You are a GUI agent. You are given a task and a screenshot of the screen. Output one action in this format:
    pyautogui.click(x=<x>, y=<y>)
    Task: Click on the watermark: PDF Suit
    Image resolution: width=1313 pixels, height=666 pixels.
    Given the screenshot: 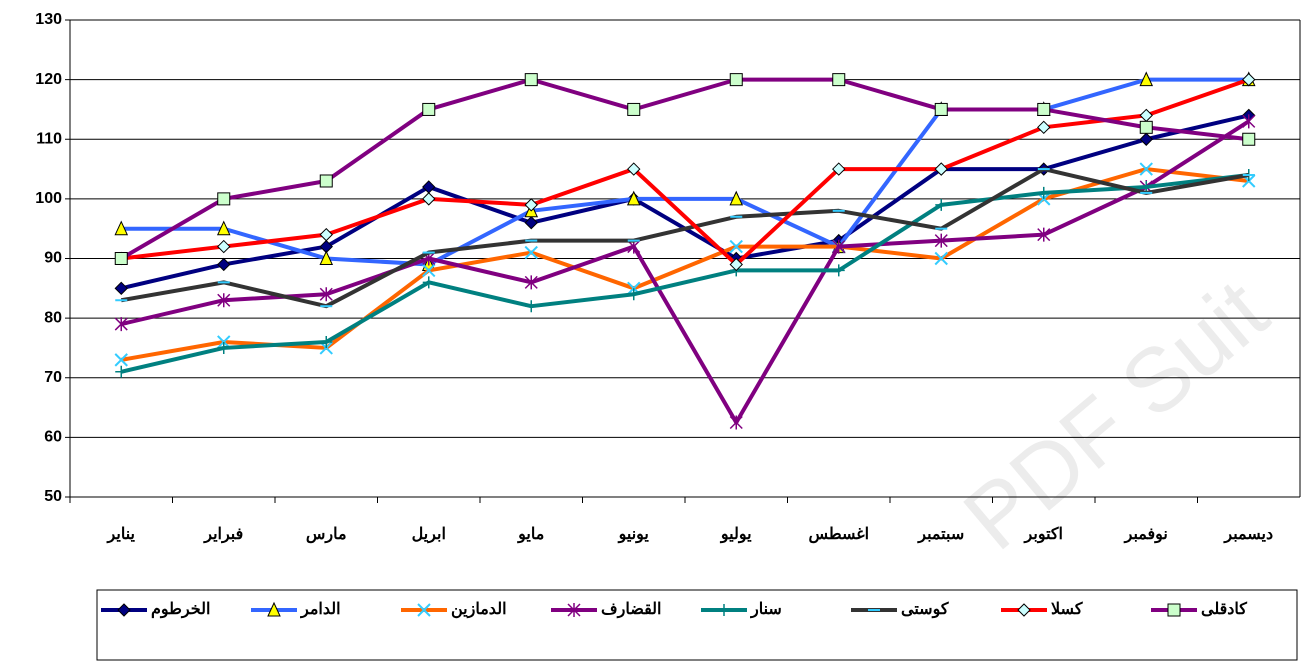 What is the action you would take?
    pyautogui.click(x=1116, y=415)
    